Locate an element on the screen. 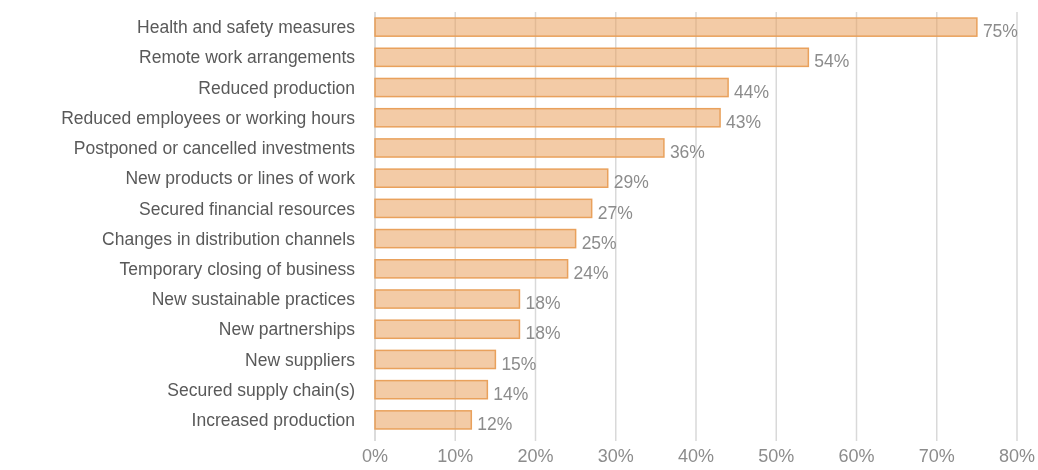 The height and width of the screenshot is (470, 1038). y-tick-label: Postponed or cancelled investments is located at coordinates (214, 148).